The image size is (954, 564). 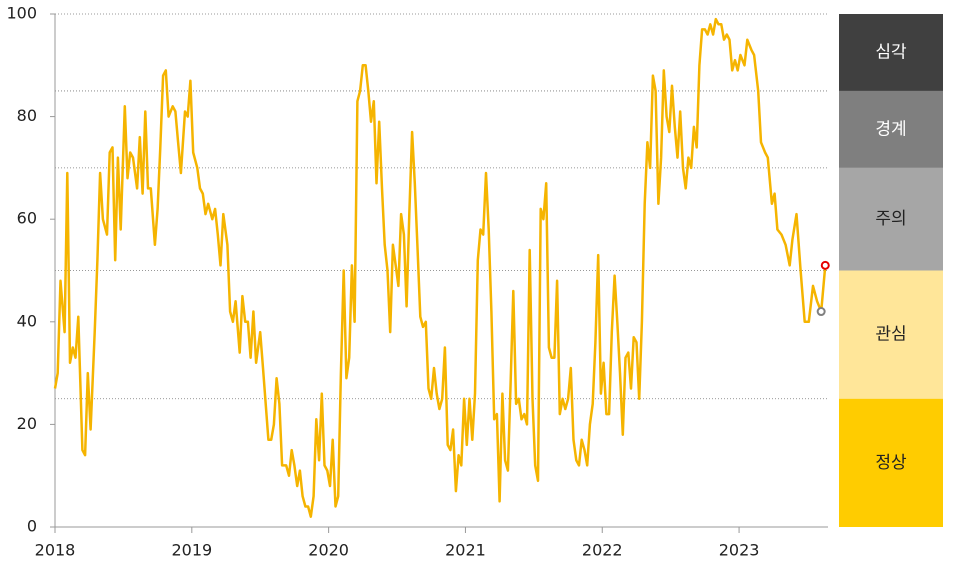 I want to click on y-tick-label: 0, so click(x=32, y=526).